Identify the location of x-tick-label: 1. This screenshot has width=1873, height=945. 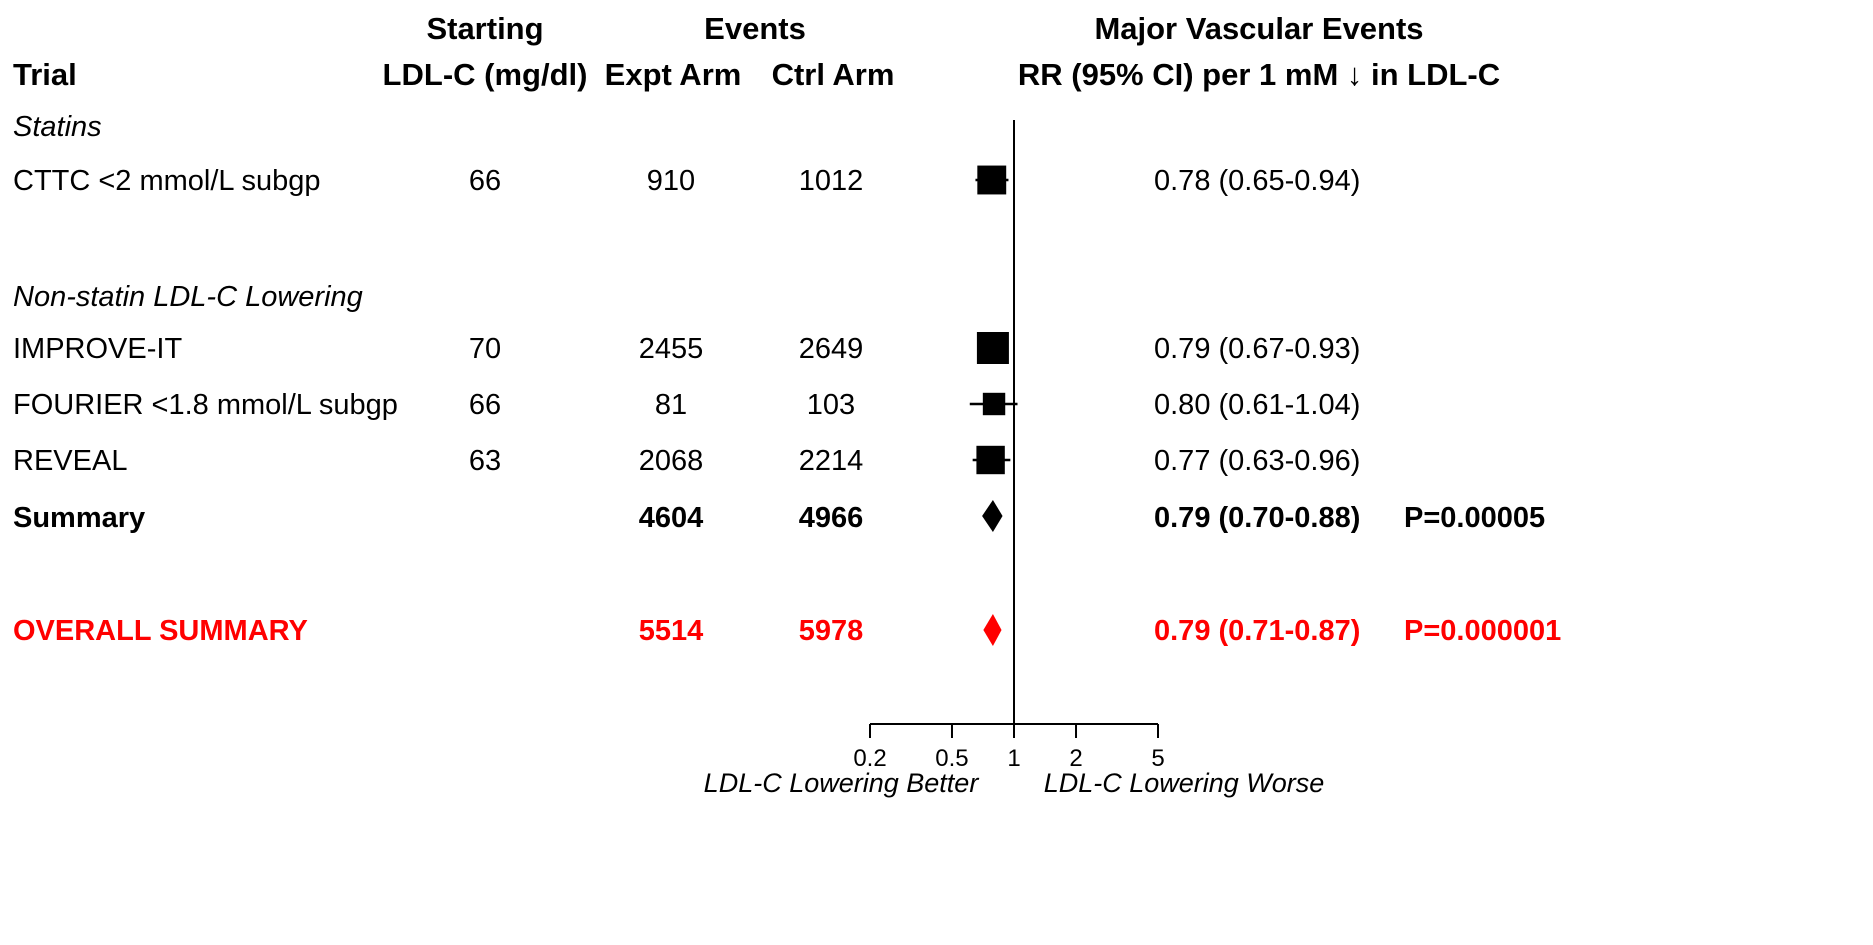
(1013, 758).